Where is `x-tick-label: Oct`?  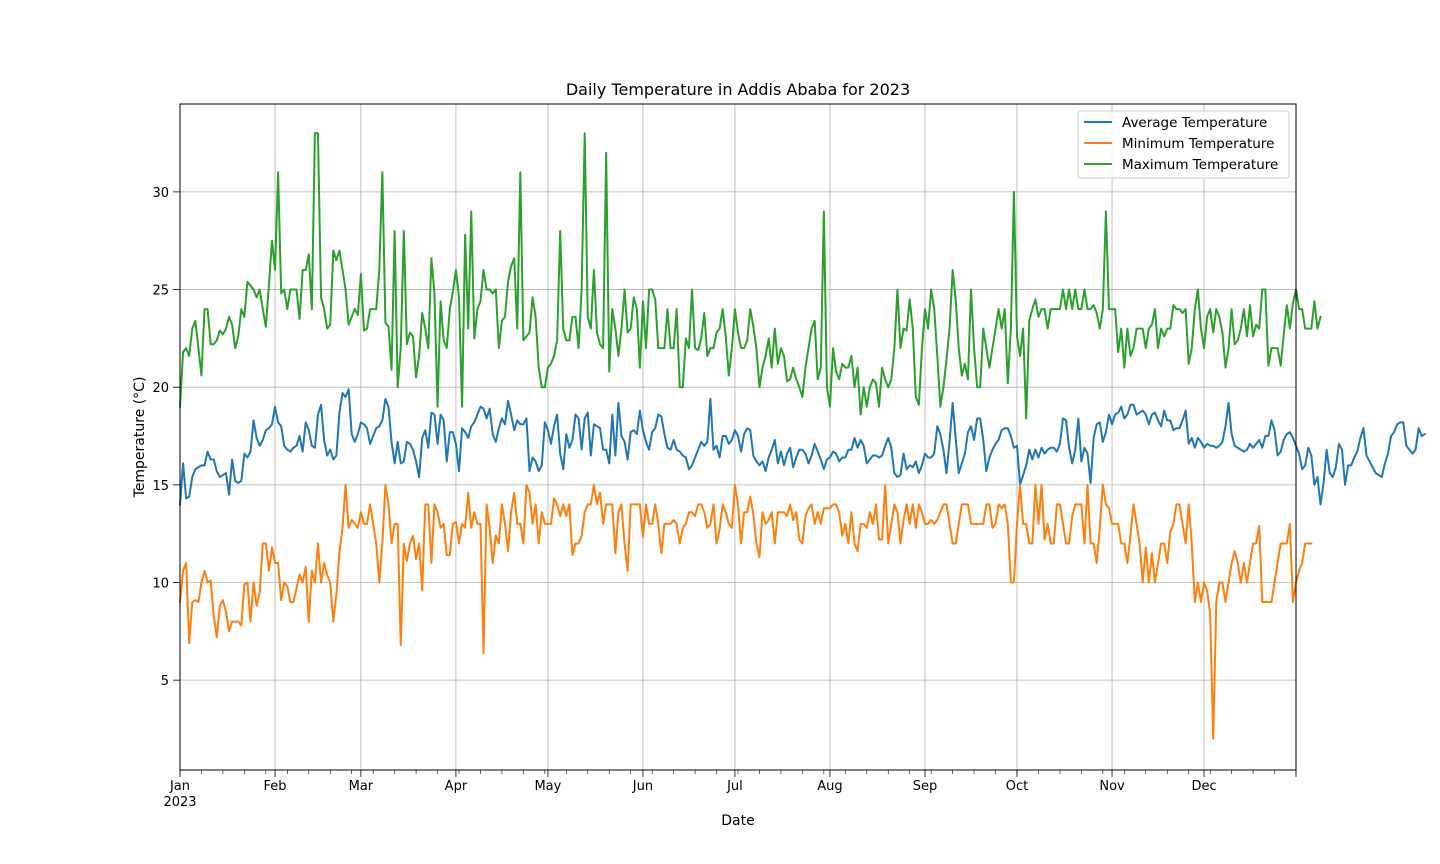
x-tick-label: Oct is located at coordinates (1017, 786).